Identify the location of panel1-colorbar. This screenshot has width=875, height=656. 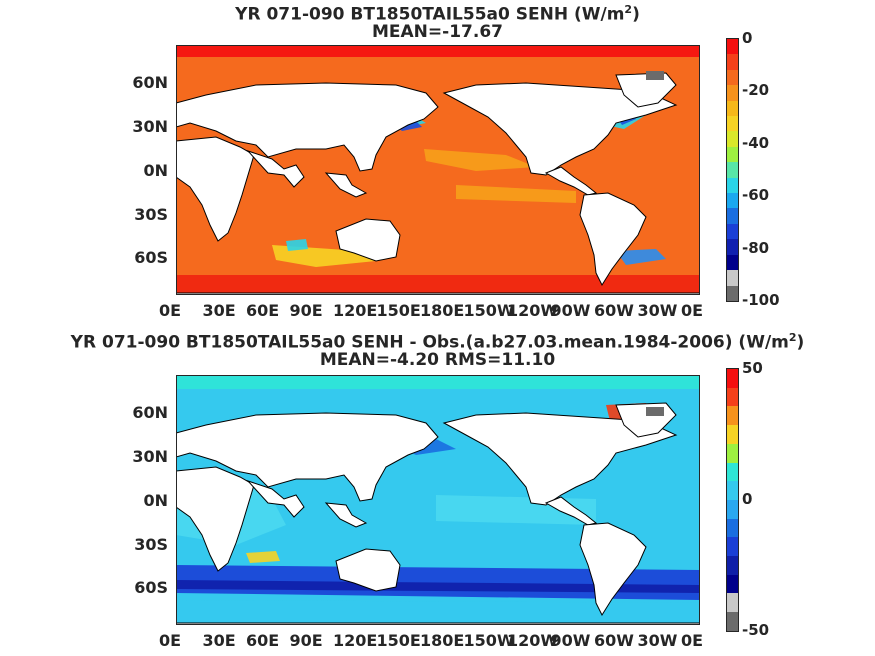
(732, 170).